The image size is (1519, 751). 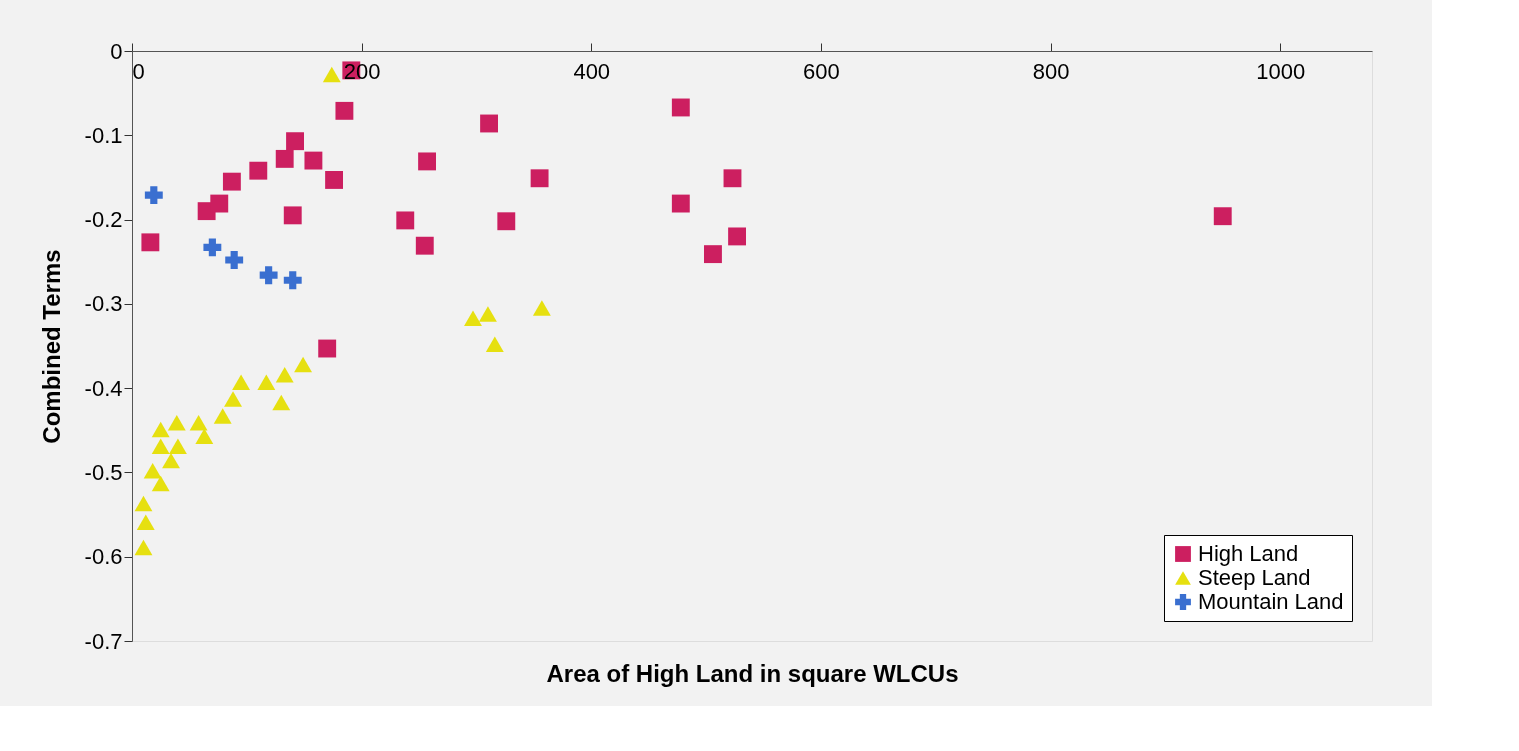 What do you see at coordinates (592, 71) in the screenshot?
I see `x-tick-label: 400` at bounding box center [592, 71].